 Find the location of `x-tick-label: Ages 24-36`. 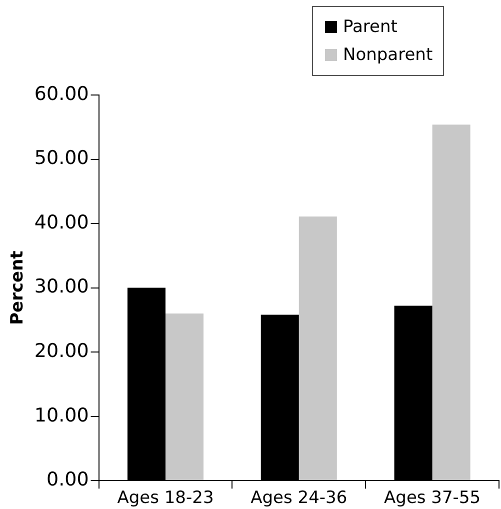

x-tick-label: Ages 24-36 is located at coordinates (299, 498).